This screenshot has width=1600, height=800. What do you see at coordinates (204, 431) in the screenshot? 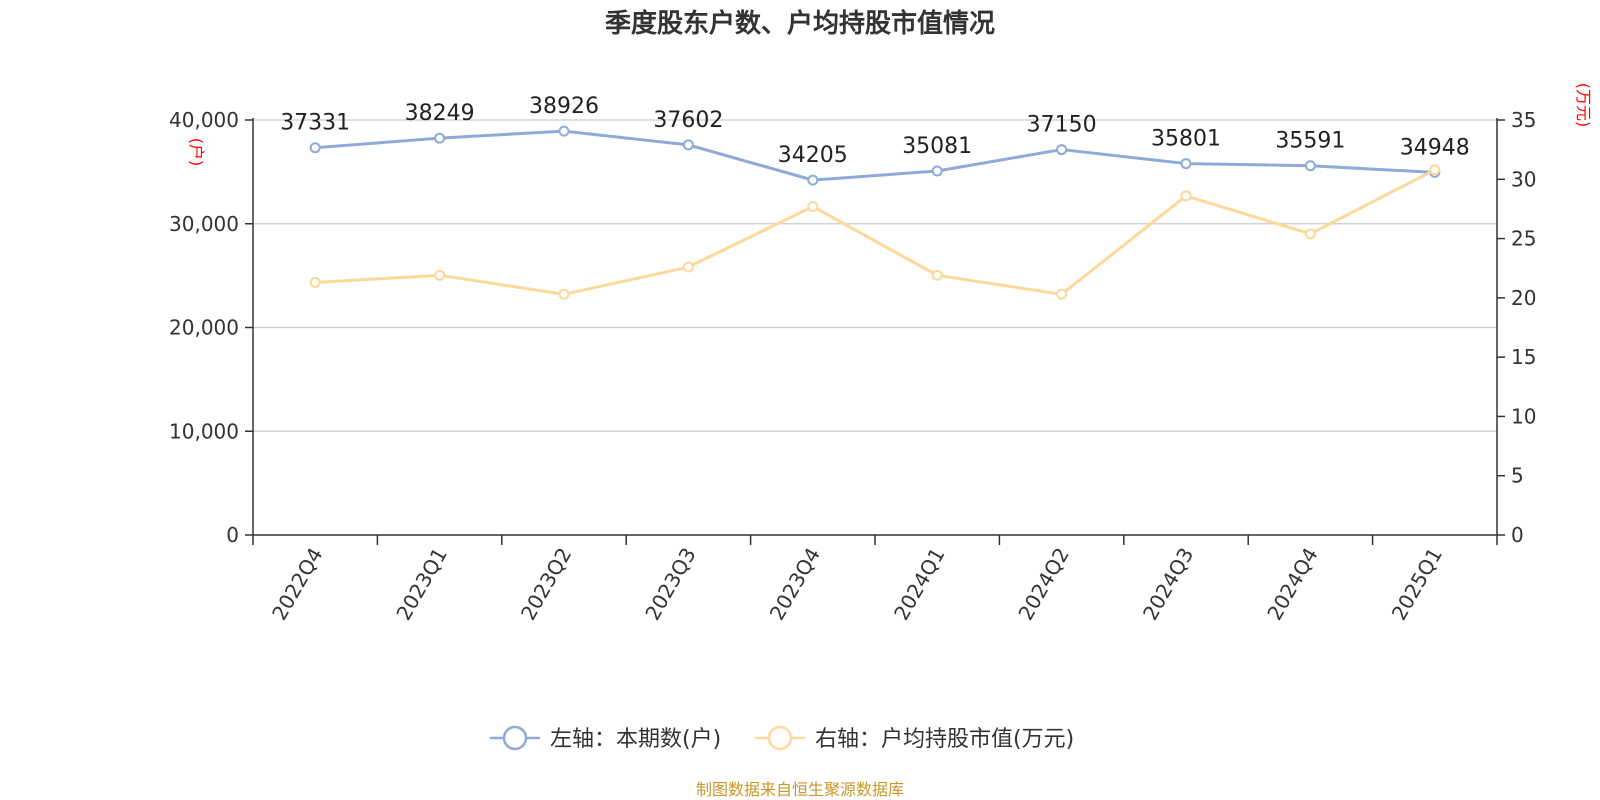
I see `y-left-tick-label: 10,000` at bounding box center [204, 431].